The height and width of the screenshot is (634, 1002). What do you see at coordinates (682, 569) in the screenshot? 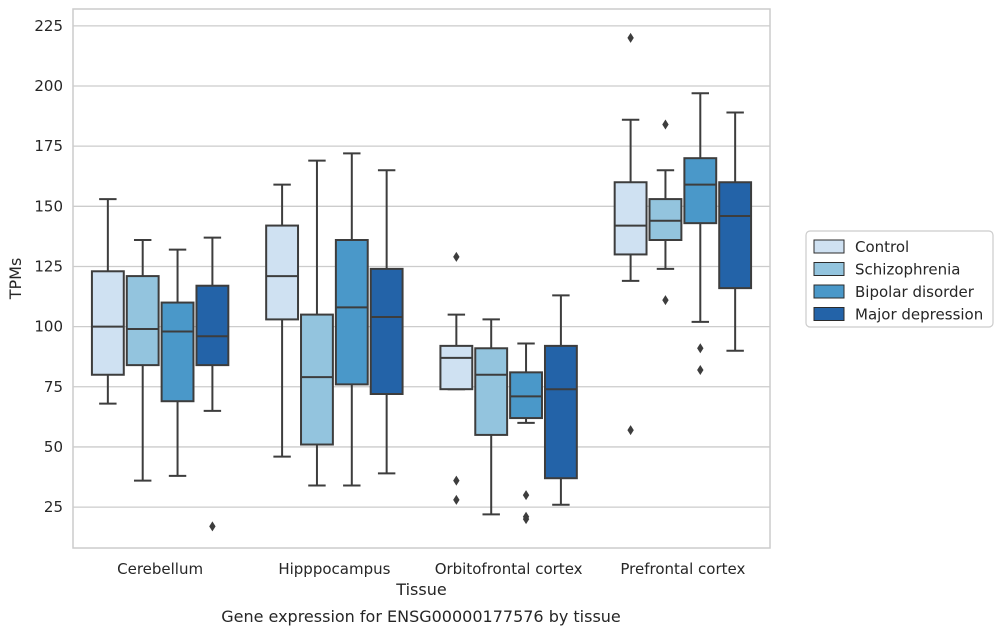
I see `x-tick-label: Prefrontal cortex` at bounding box center [682, 569].